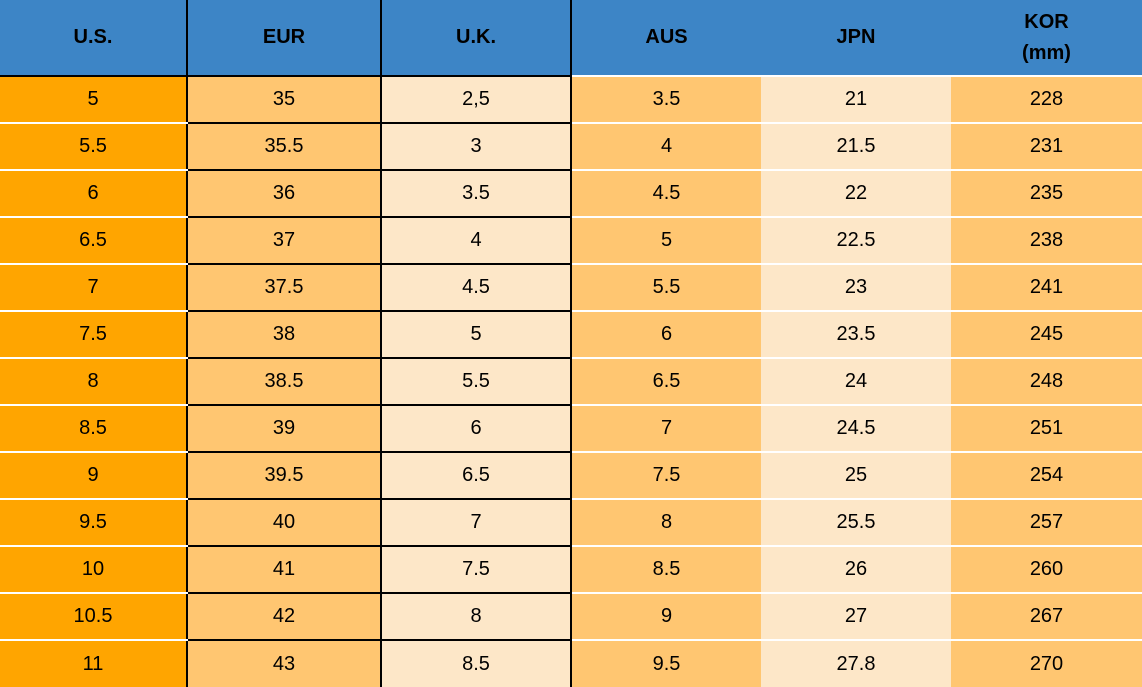  I want to click on cell-eur: 37, so click(284, 241).